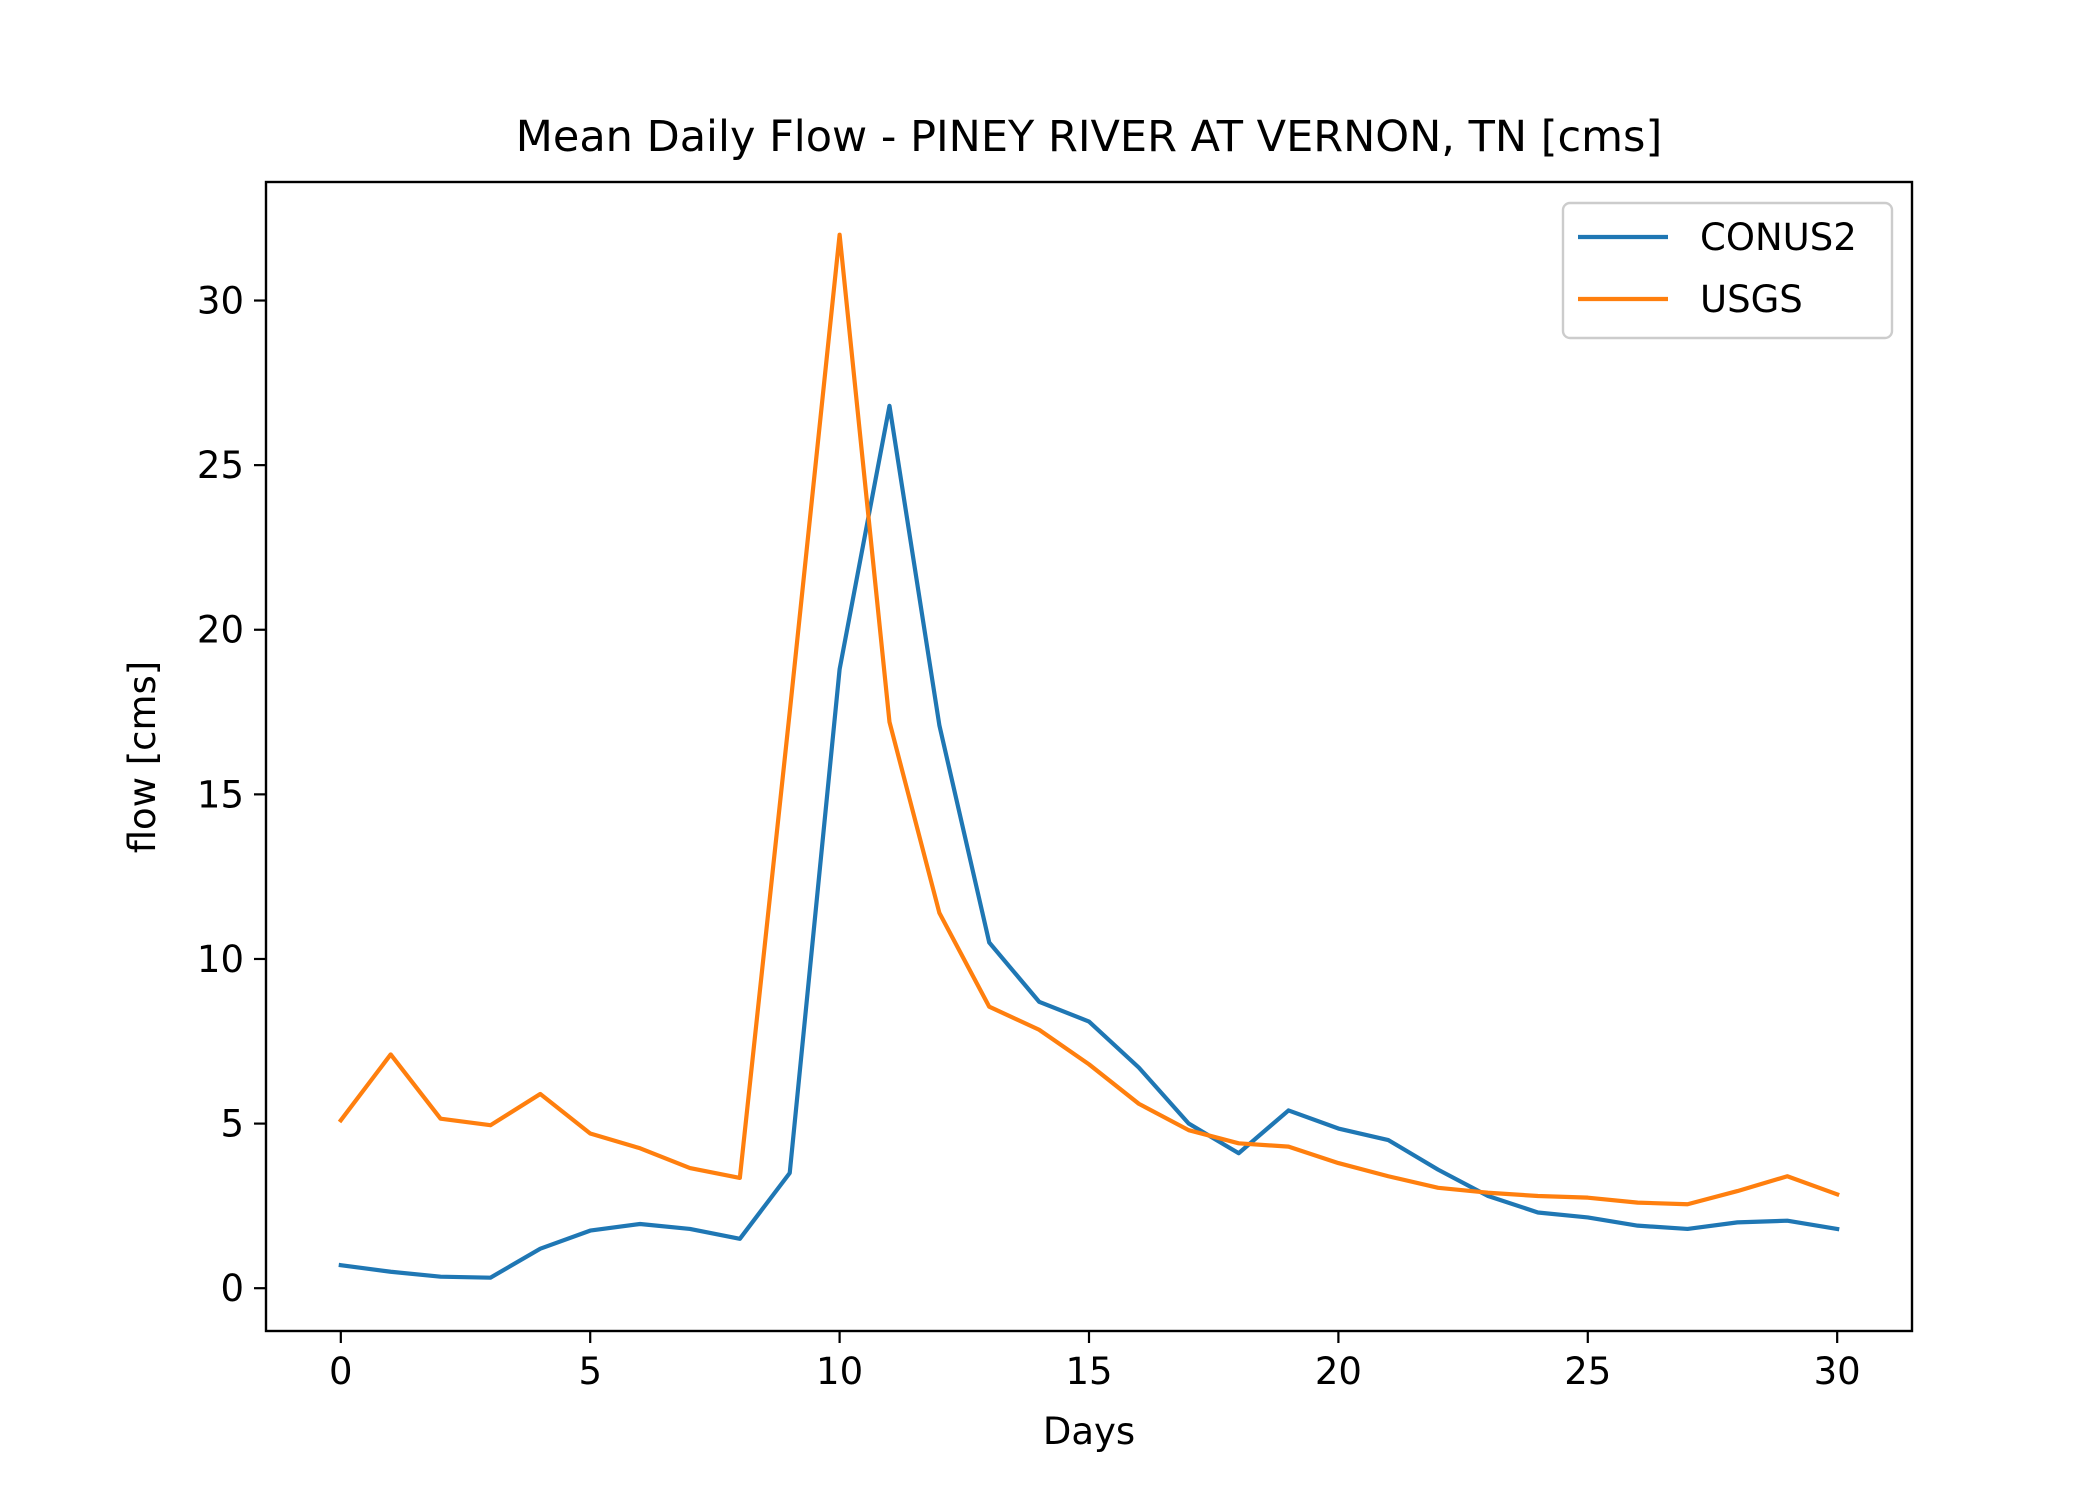  Describe the element at coordinates (232, 1124) in the screenshot. I see `y-tick-label: 5` at that location.